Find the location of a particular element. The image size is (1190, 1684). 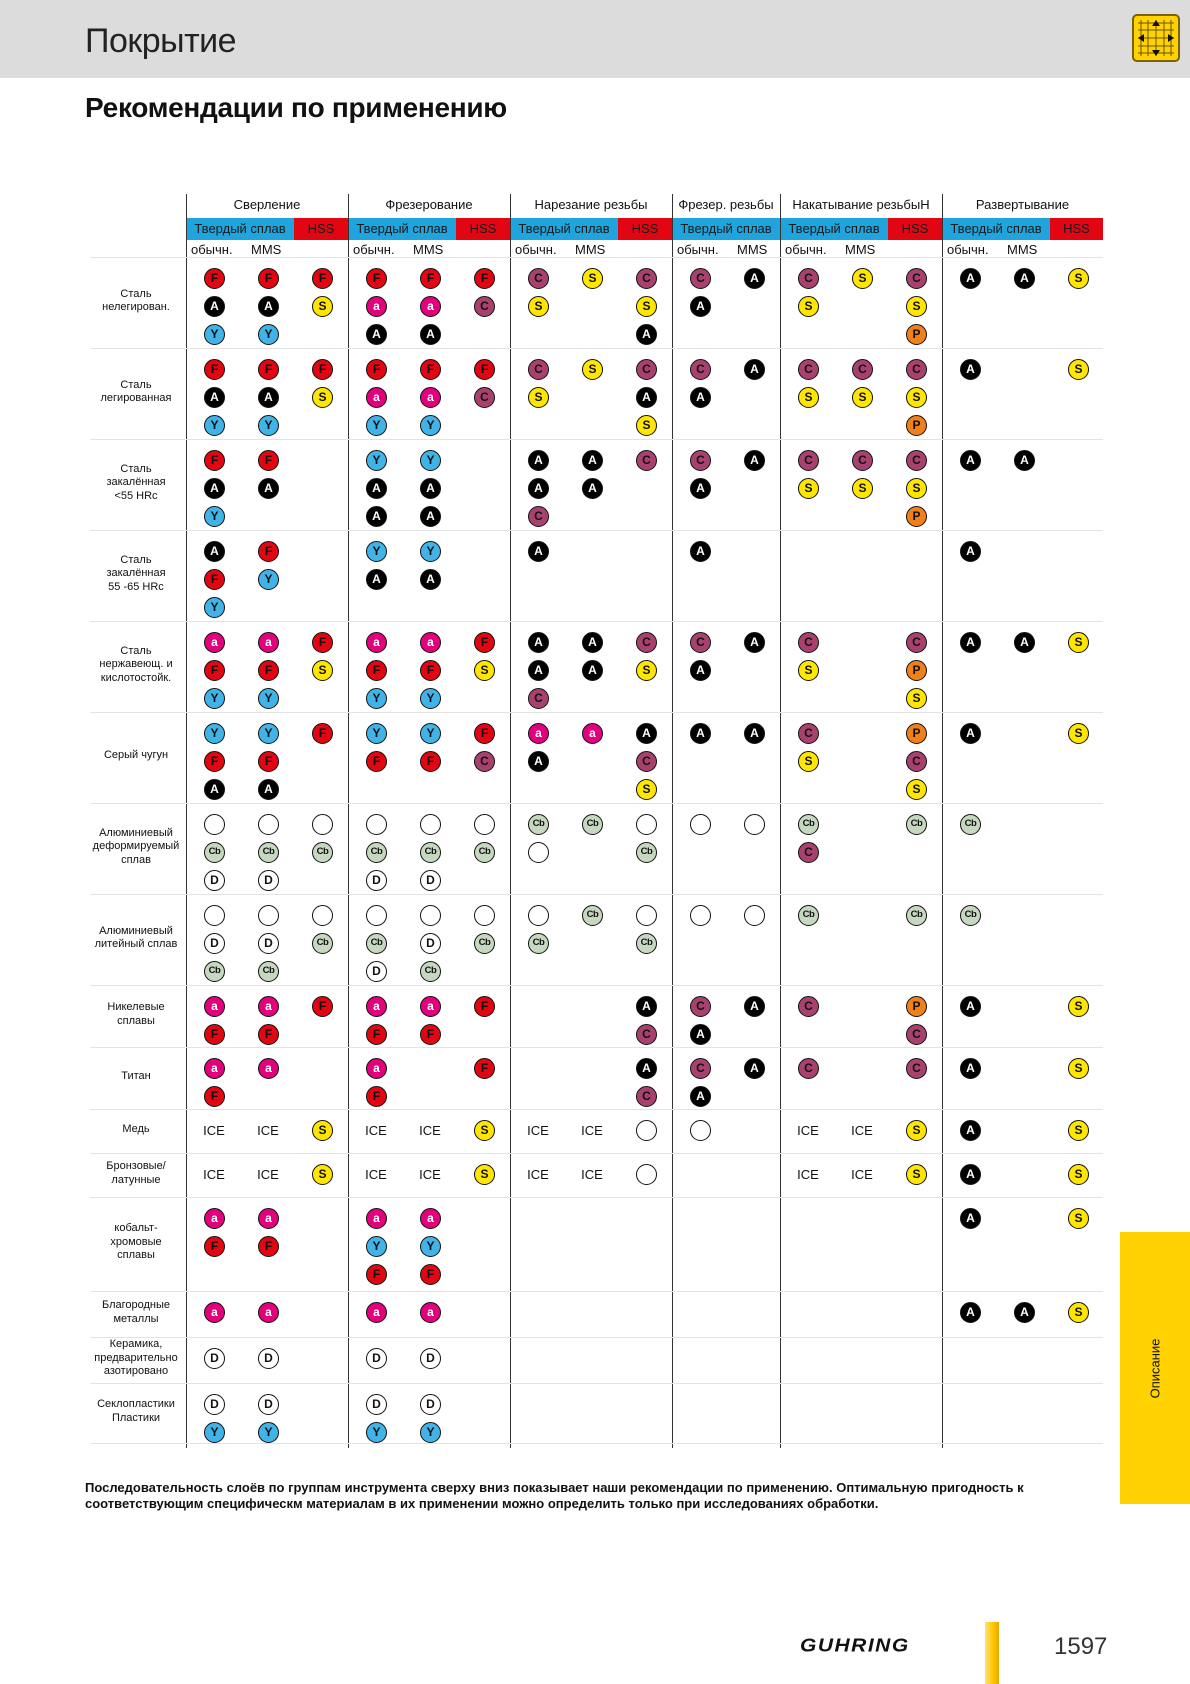

column-group-header: Сверление is located at coordinates (267, 204).